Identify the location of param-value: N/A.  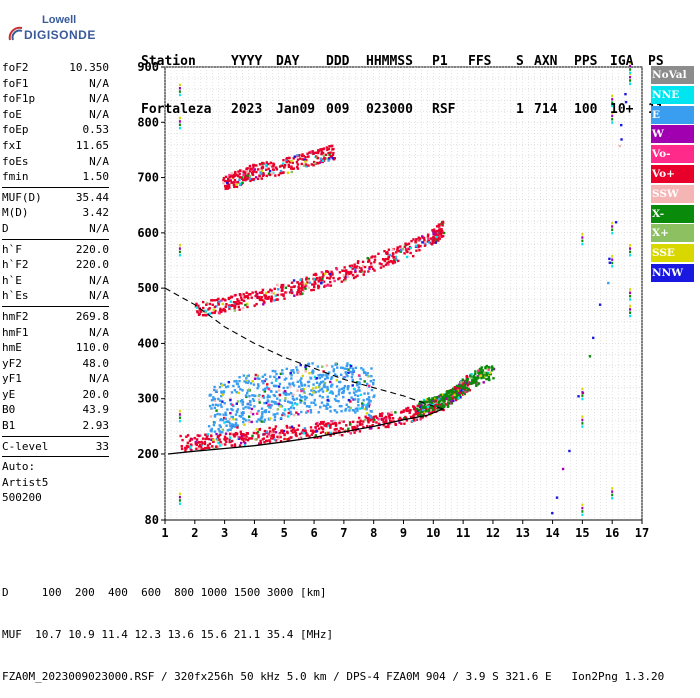
(99, 161).